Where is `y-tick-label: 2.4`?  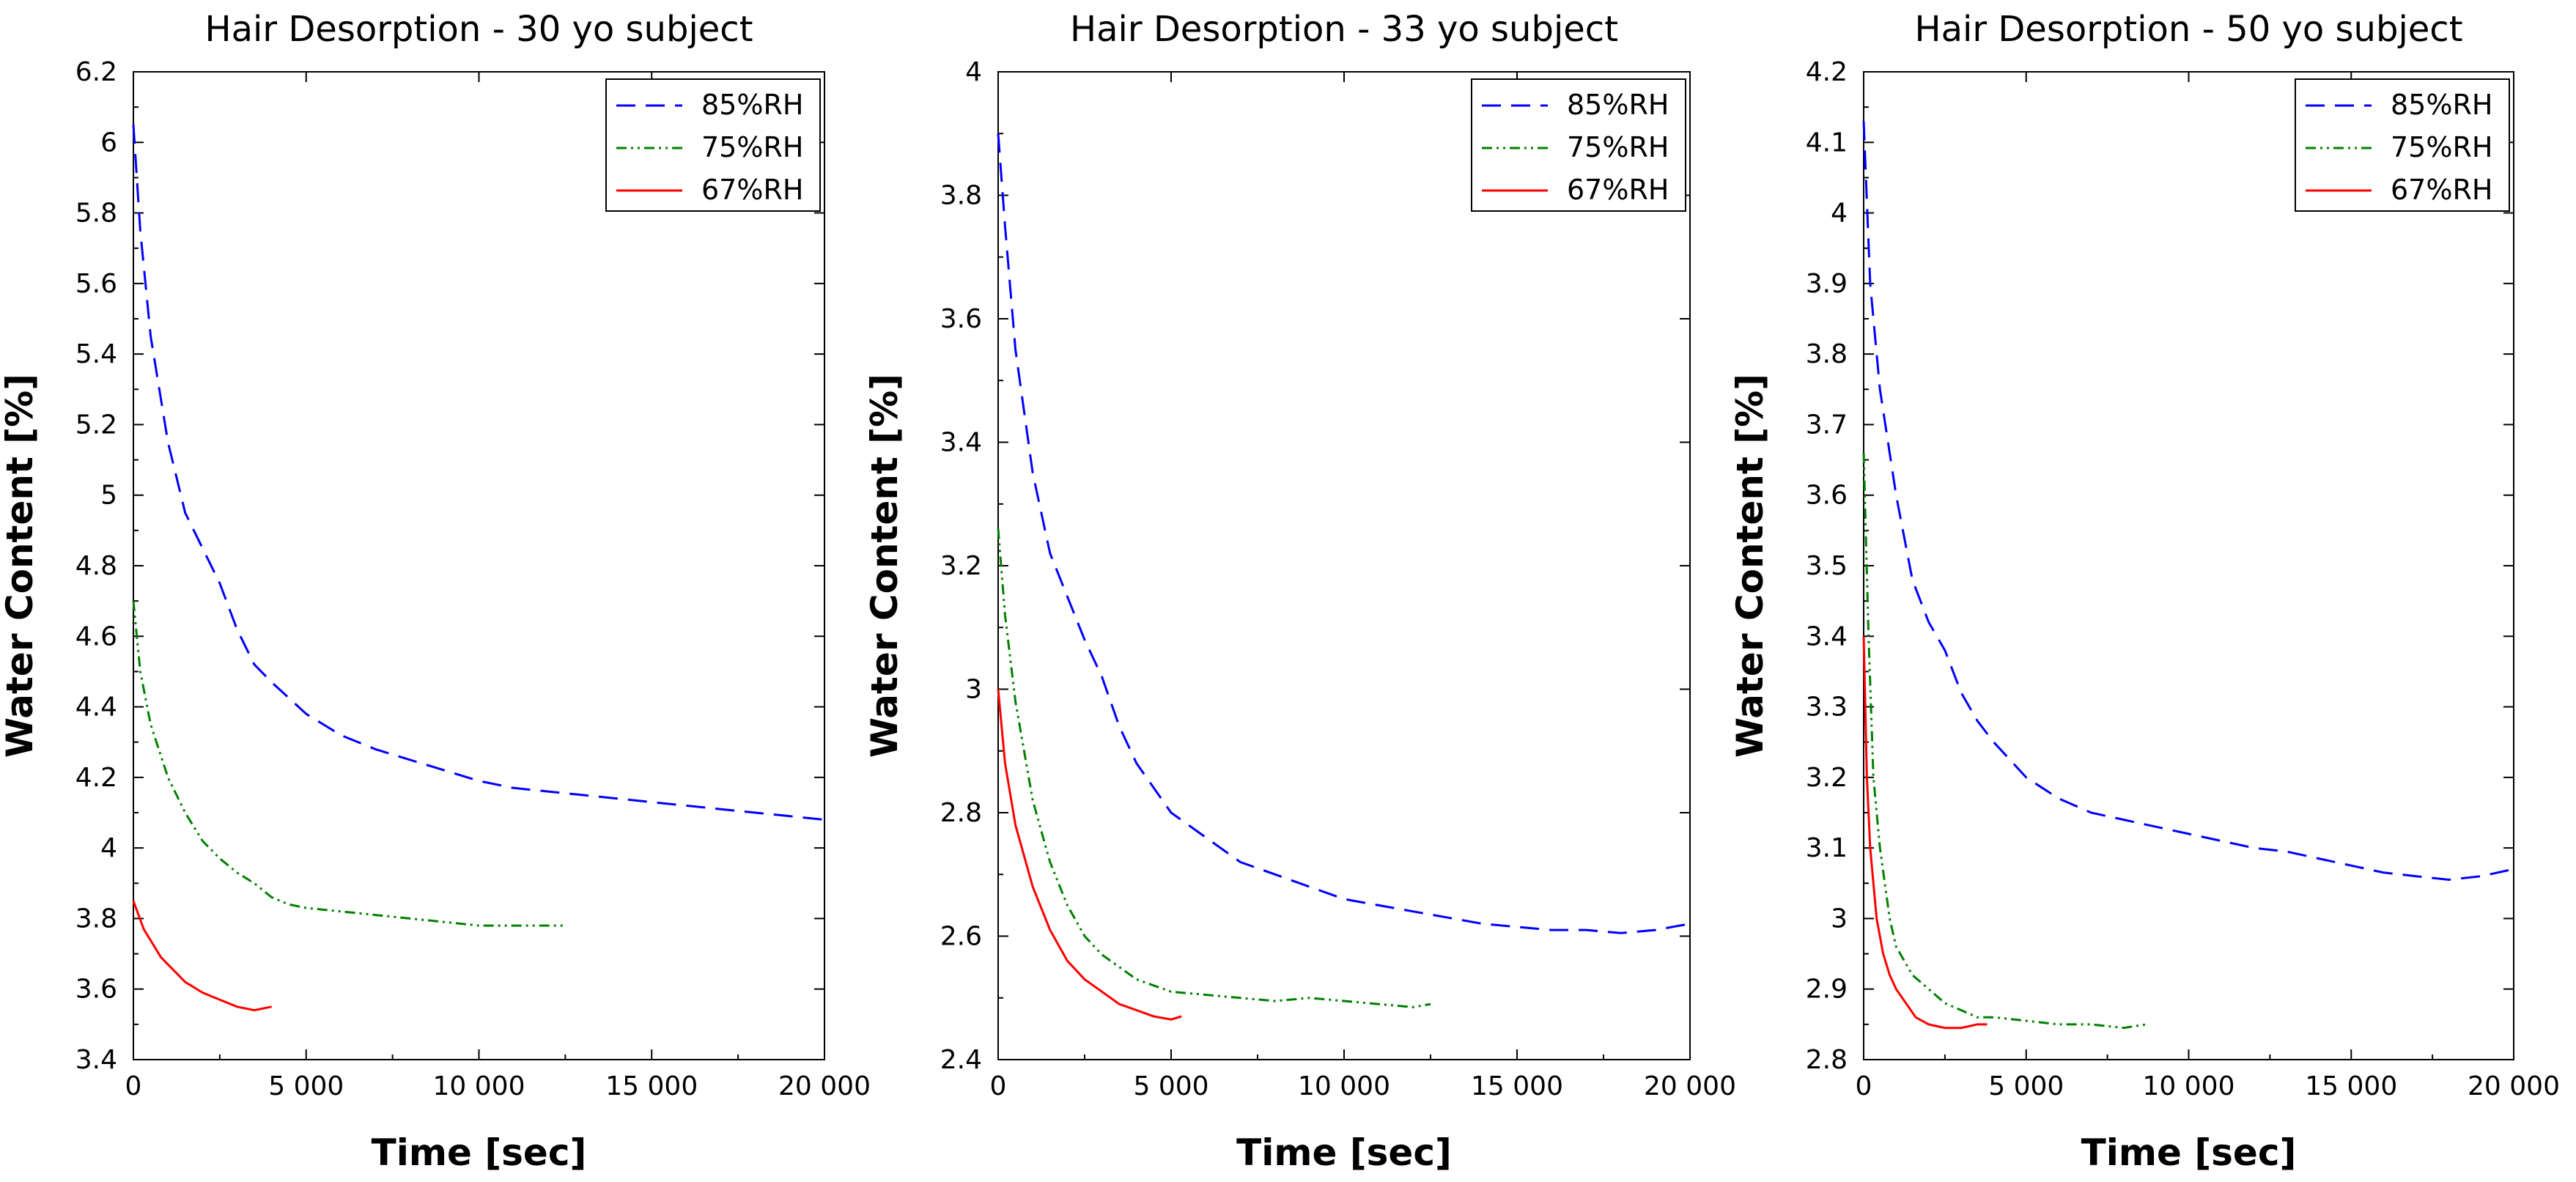 y-tick-label: 2.4 is located at coordinates (961, 1060).